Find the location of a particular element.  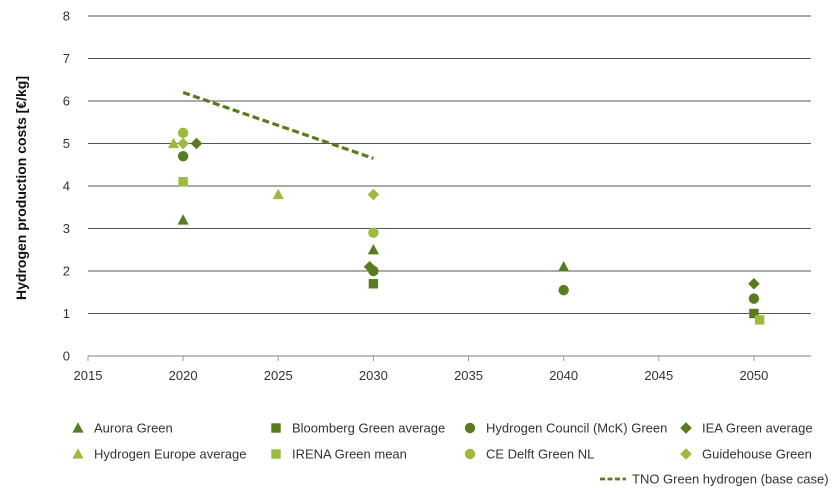

x-tick-label: 2050 is located at coordinates (753, 375).